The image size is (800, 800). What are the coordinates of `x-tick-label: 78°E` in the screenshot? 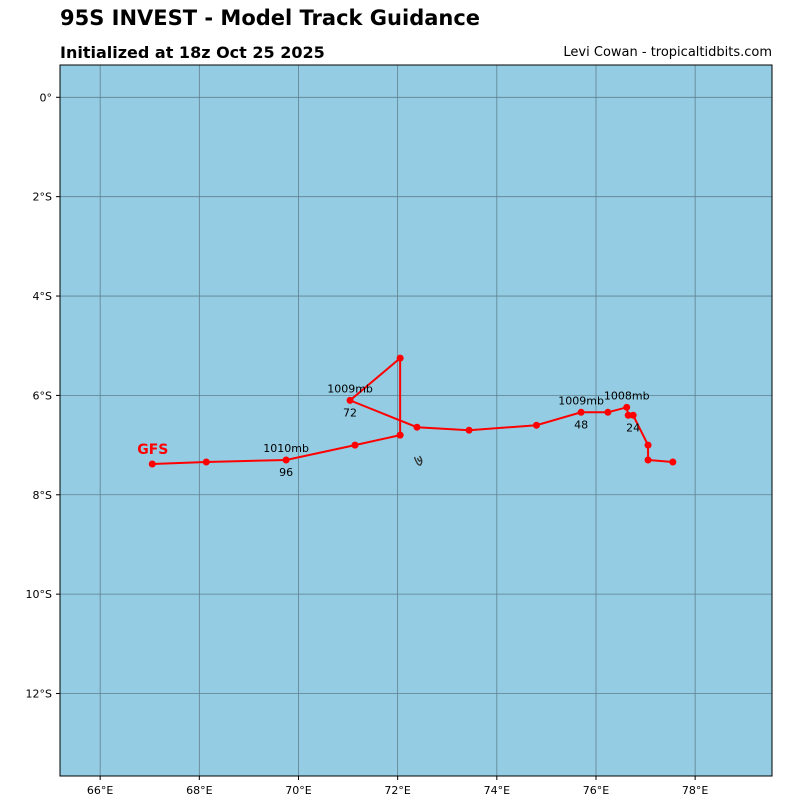 It's located at (695, 790).